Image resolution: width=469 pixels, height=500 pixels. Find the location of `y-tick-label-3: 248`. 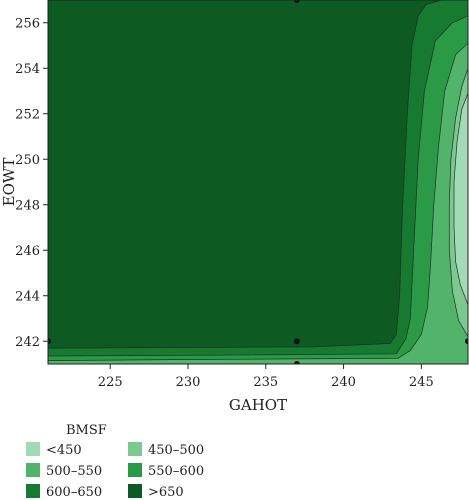

y-tick-label-3: 248 is located at coordinates (27, 205).